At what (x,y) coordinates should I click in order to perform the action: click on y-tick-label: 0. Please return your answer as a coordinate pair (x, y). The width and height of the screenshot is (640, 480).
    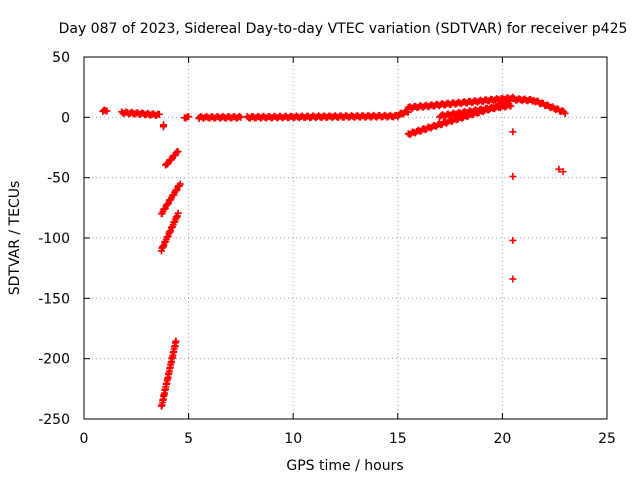
    Looking at the image, I should click on (65, 118).